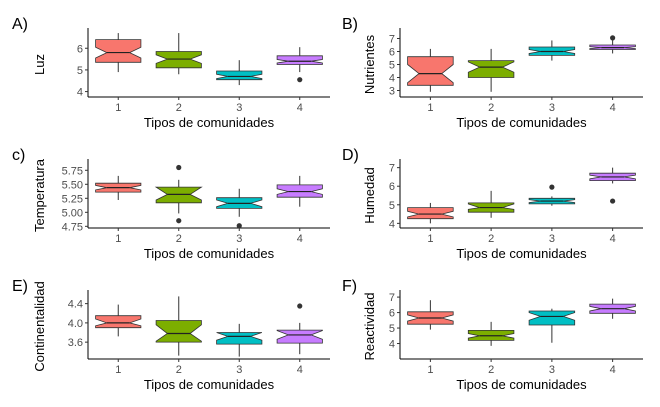 The width and height of the screenshot is (660, 407). Describe the element at coordinates (239, 239) in the screenshot. I see `panel-3-x-tick-label: 3` at that location.